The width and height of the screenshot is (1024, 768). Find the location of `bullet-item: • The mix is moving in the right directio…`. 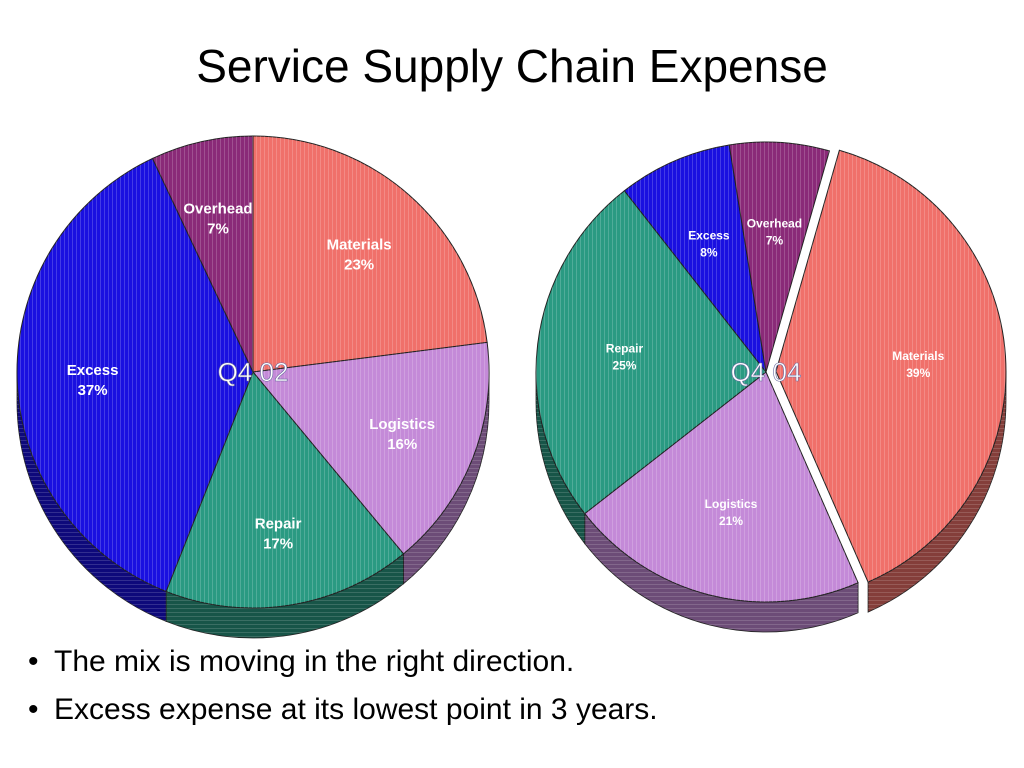

bullet-item: • The mix is moving in the right directio… is located at coordinates (343, 662).